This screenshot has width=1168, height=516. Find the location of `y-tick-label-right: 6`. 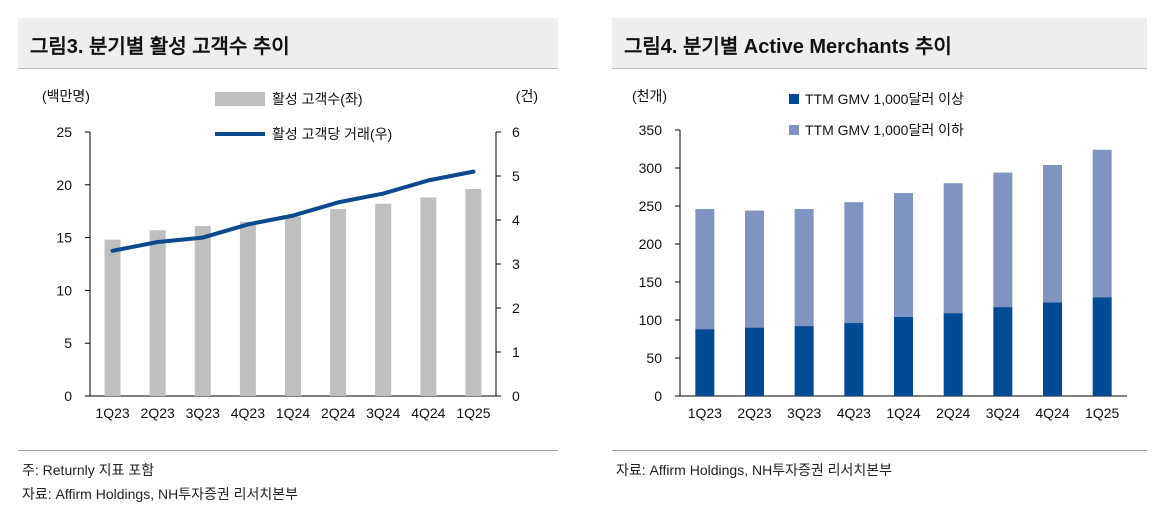

y-tick-label-right: 6 is located at coordinates (516, 132).